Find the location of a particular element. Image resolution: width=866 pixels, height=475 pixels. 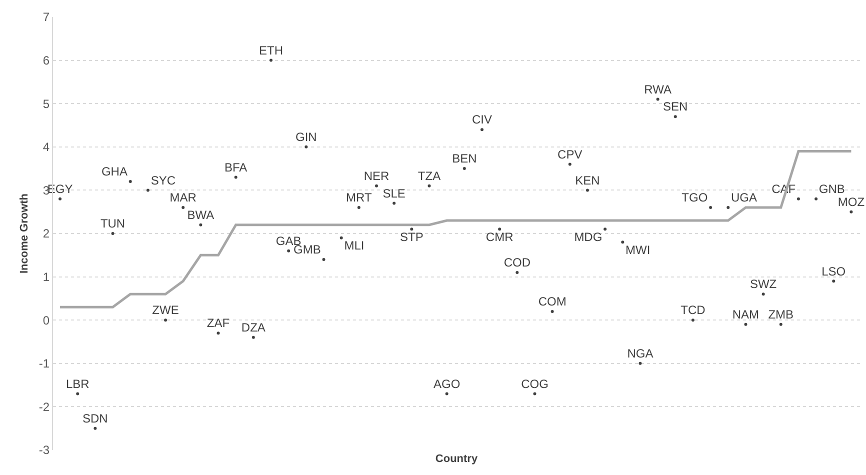

y-tick-label: 2 is located at coordinates (46, 233).